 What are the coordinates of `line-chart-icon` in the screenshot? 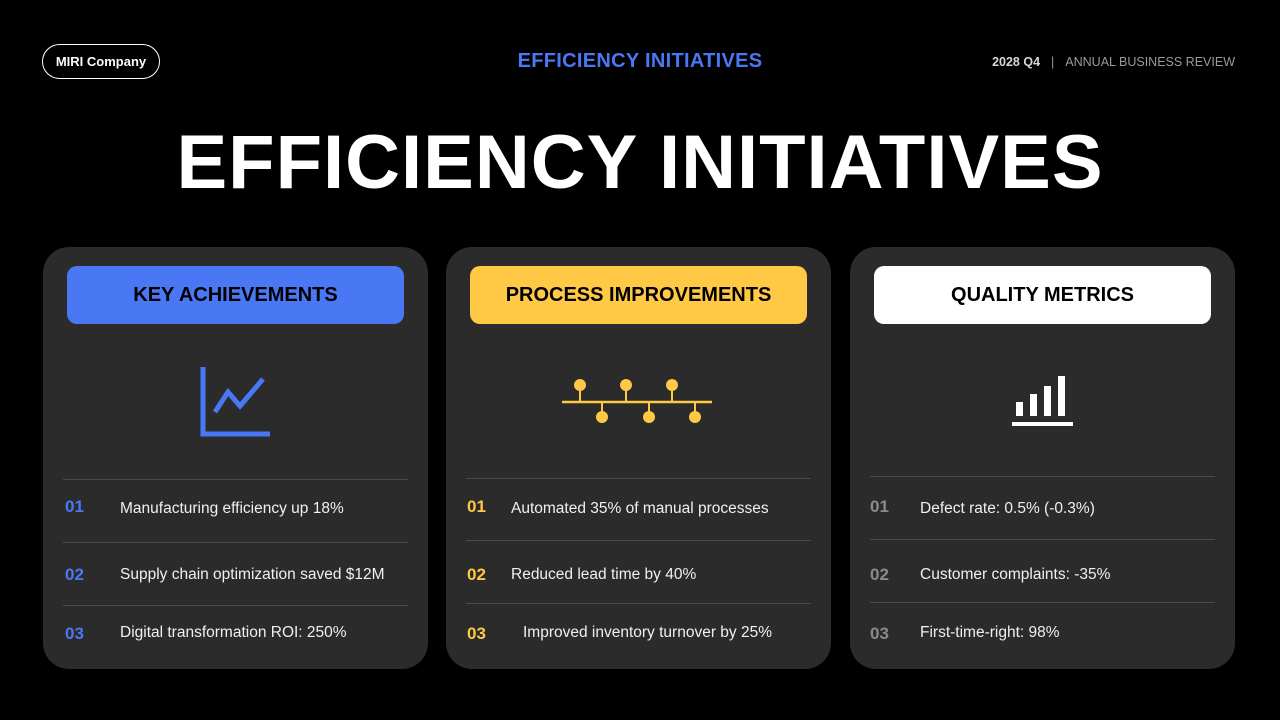 It's located at (235, 402).